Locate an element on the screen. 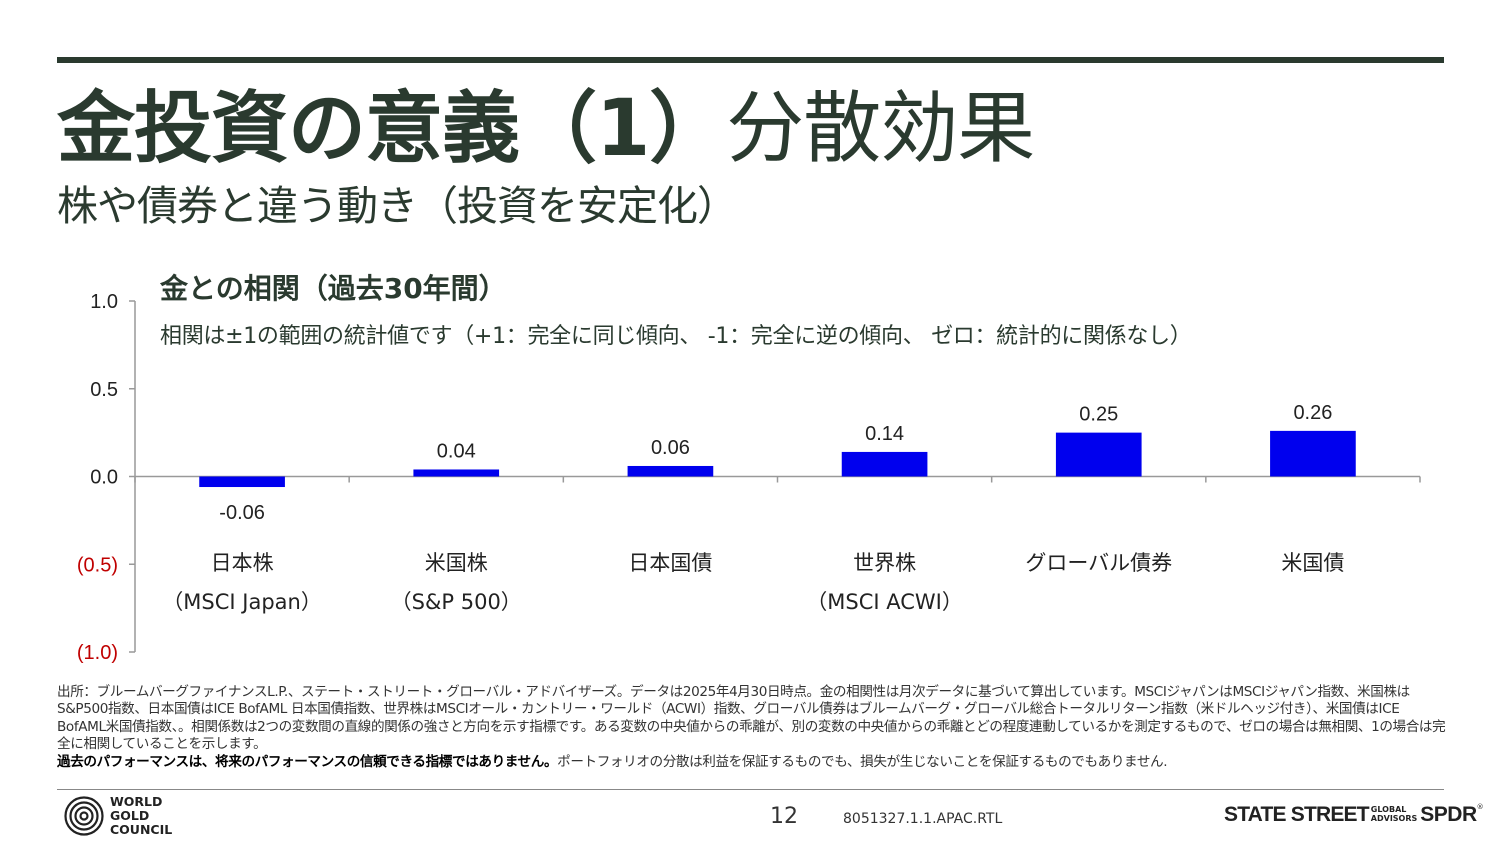 This screenshot has height=844, width=1500. category-sublabel: （MSCI ACWI） is located at coordinates (884, 602).